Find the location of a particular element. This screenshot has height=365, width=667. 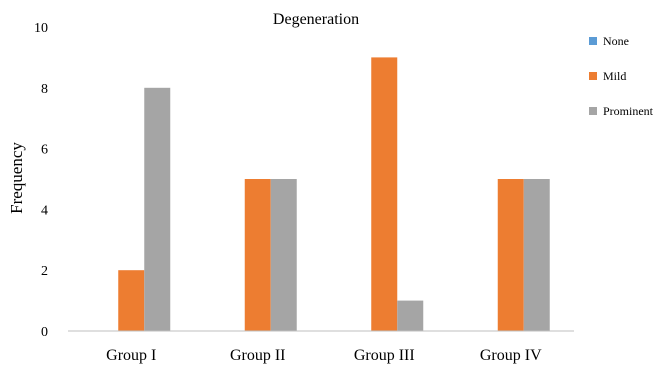

legend-swatch-none is located at coordinates (593, 41).